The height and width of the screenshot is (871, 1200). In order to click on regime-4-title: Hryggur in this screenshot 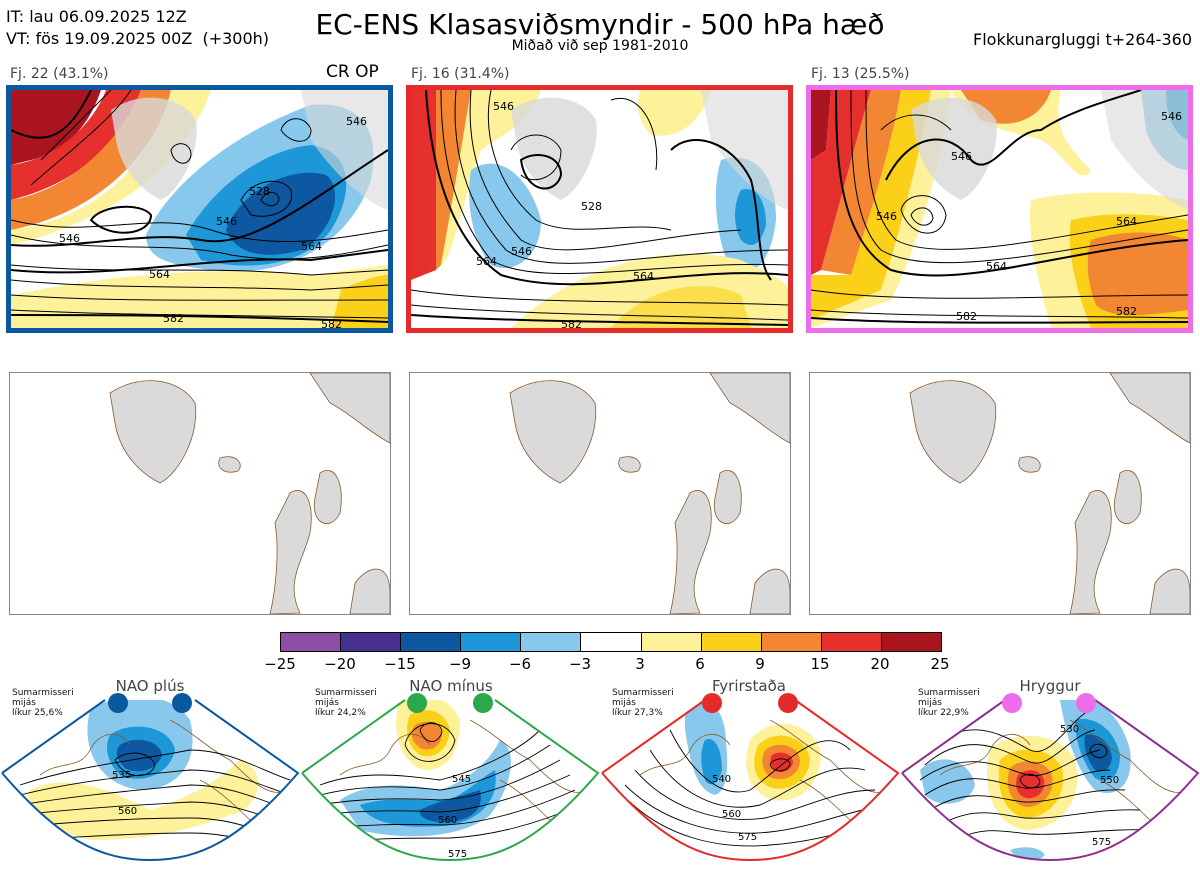, I will do `click(1050, 686)`.